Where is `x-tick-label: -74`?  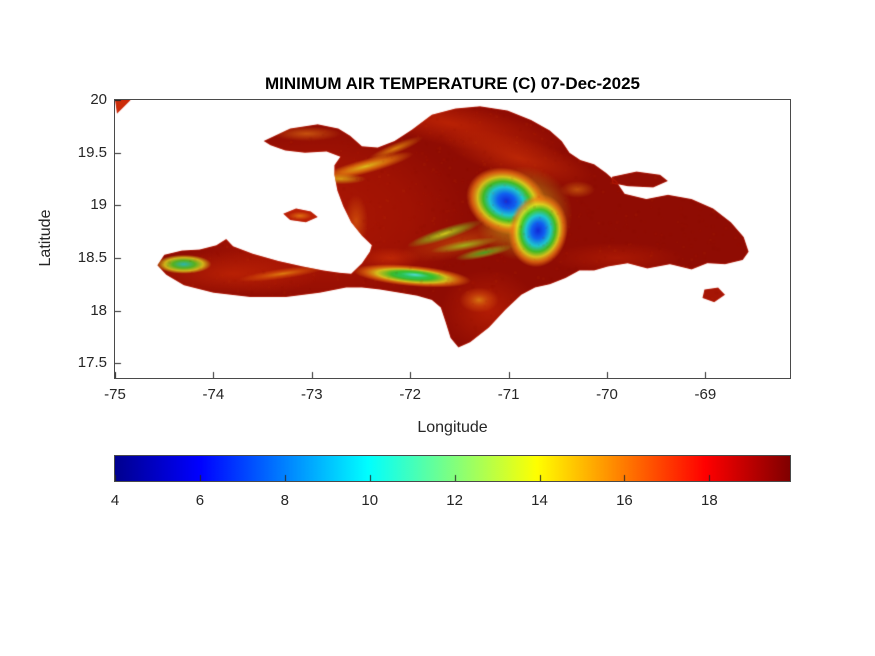
x-tick-label: -74 is located at coordinates (213, 394).